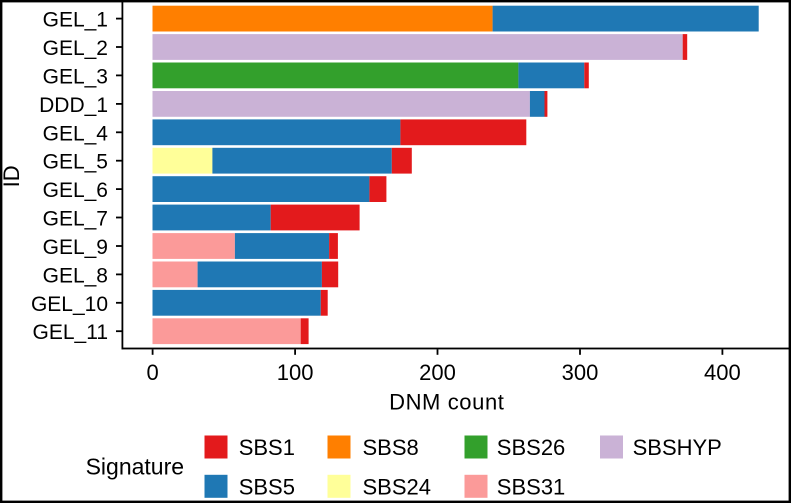 This screenshot has width=791, height=503. What do you see at coordinates (75, 275) in the screenshot?
I see `svg-text: GEL_8` at bounding box center [75, 275].